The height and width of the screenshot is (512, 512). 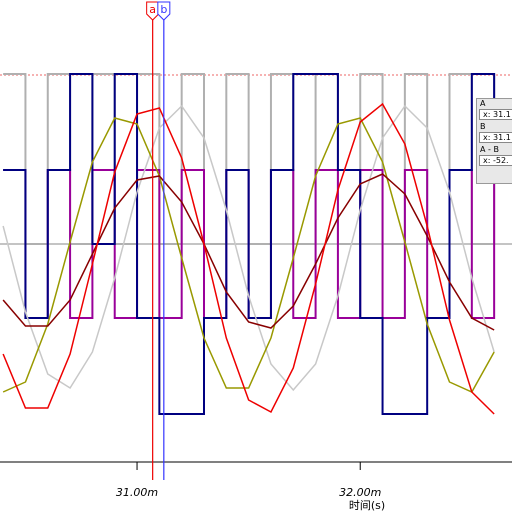 I want to click on cursor-b-title: B, so click(x=483, y=126).